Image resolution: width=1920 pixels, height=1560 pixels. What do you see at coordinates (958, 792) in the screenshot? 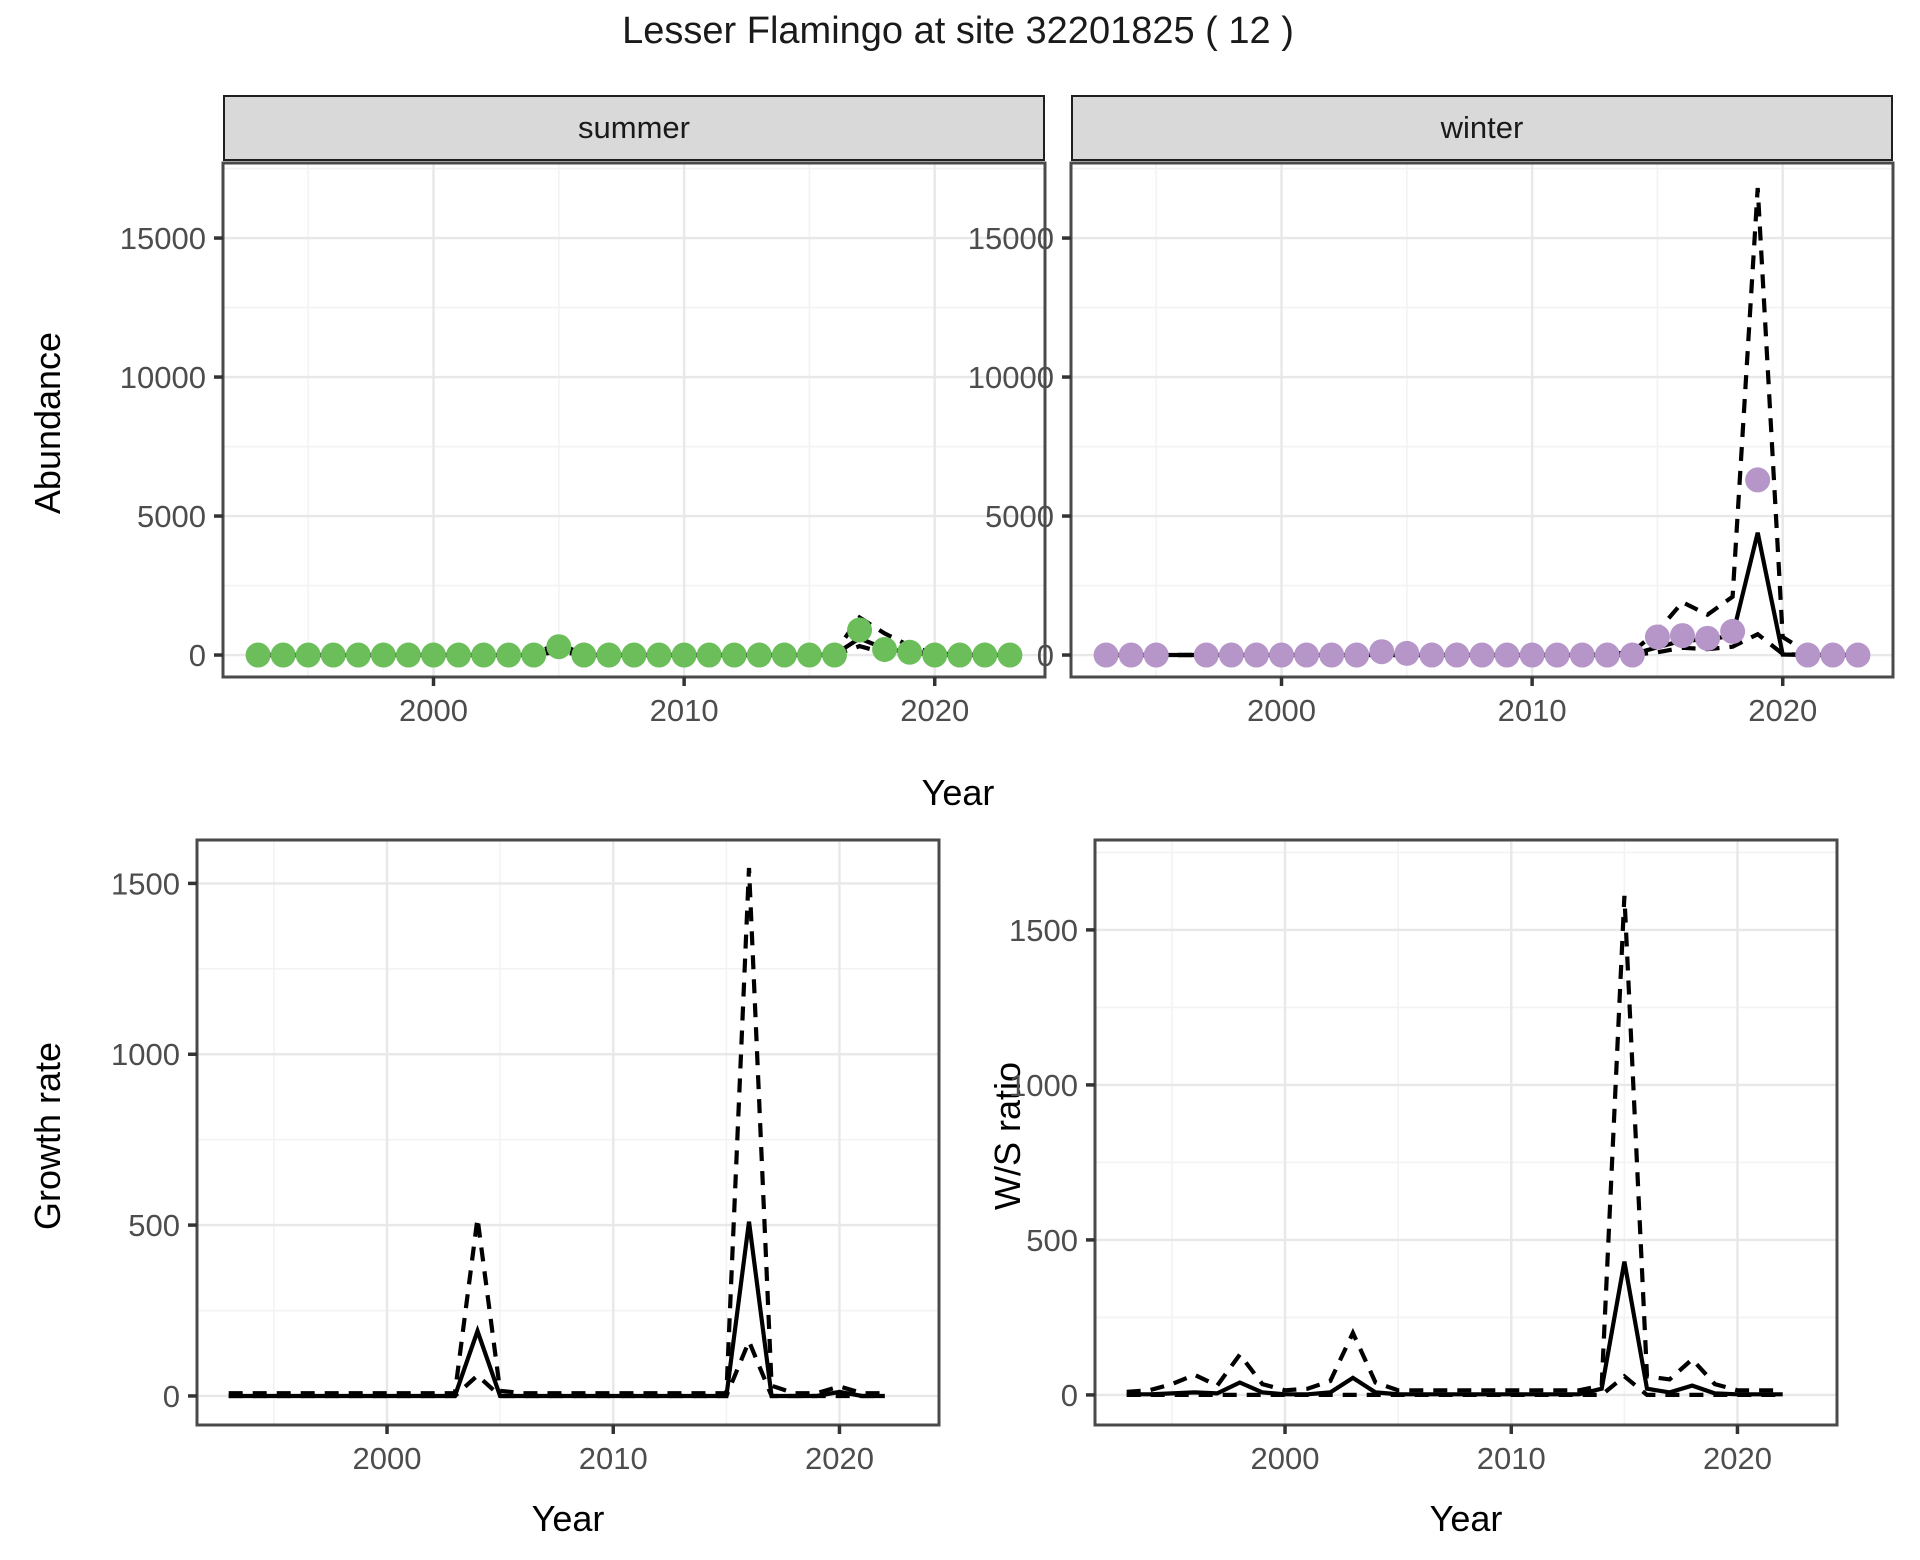
I see `x-axis-title-top: Year` at bounding box center [958, 792].